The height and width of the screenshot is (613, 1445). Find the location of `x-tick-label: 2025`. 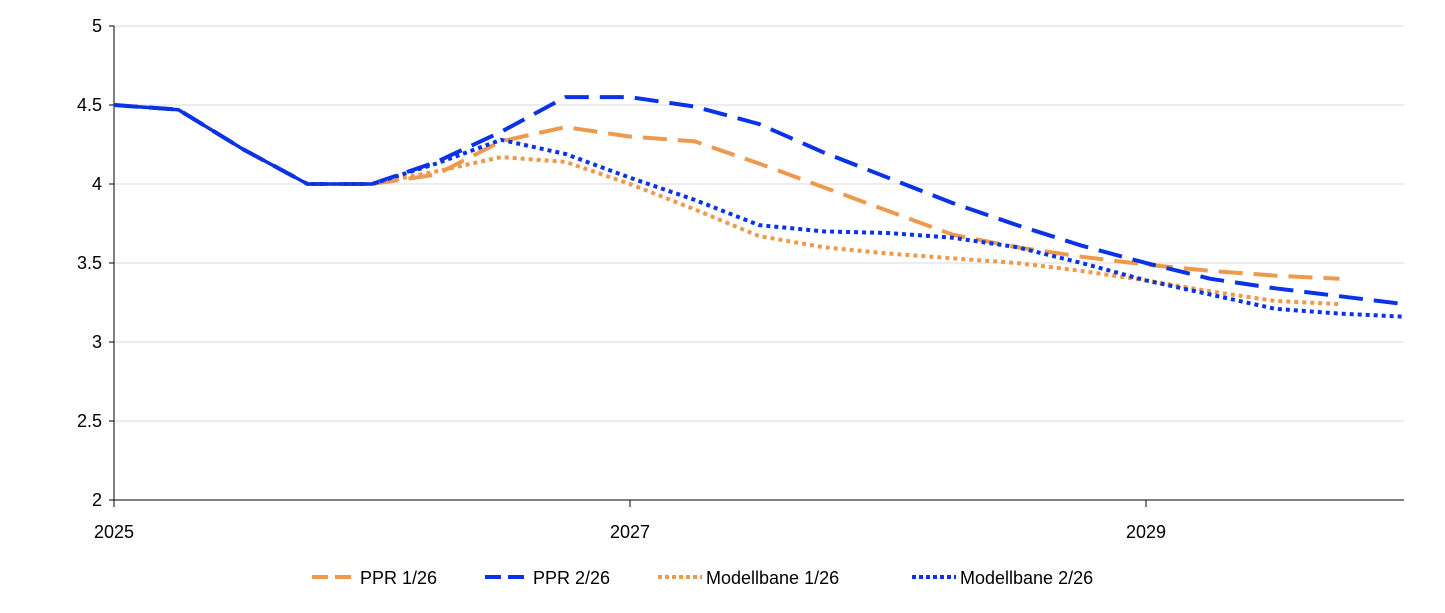

x-tick-label: 2025 is located at coordinates (114, 532).